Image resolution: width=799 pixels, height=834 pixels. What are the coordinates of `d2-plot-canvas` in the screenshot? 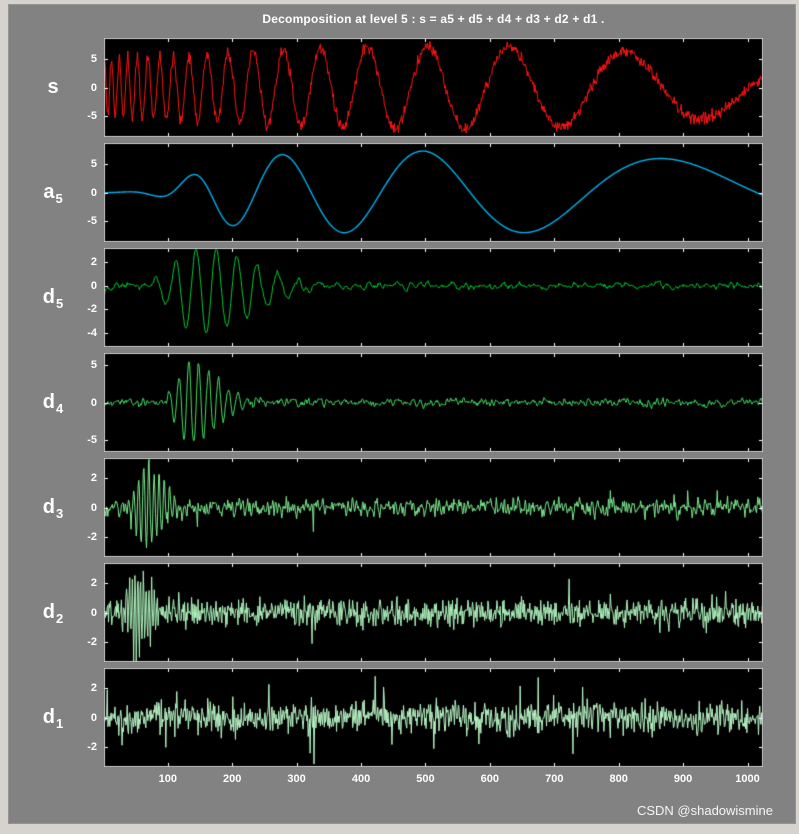 It's located at (433, 612).